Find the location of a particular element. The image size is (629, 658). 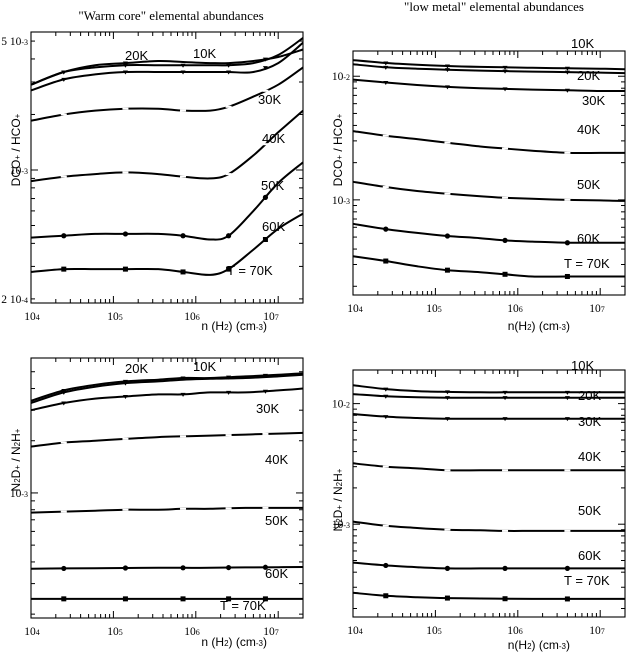

x-axis-label: n (H2) (cm-3) is located at coordinates (234, 642).